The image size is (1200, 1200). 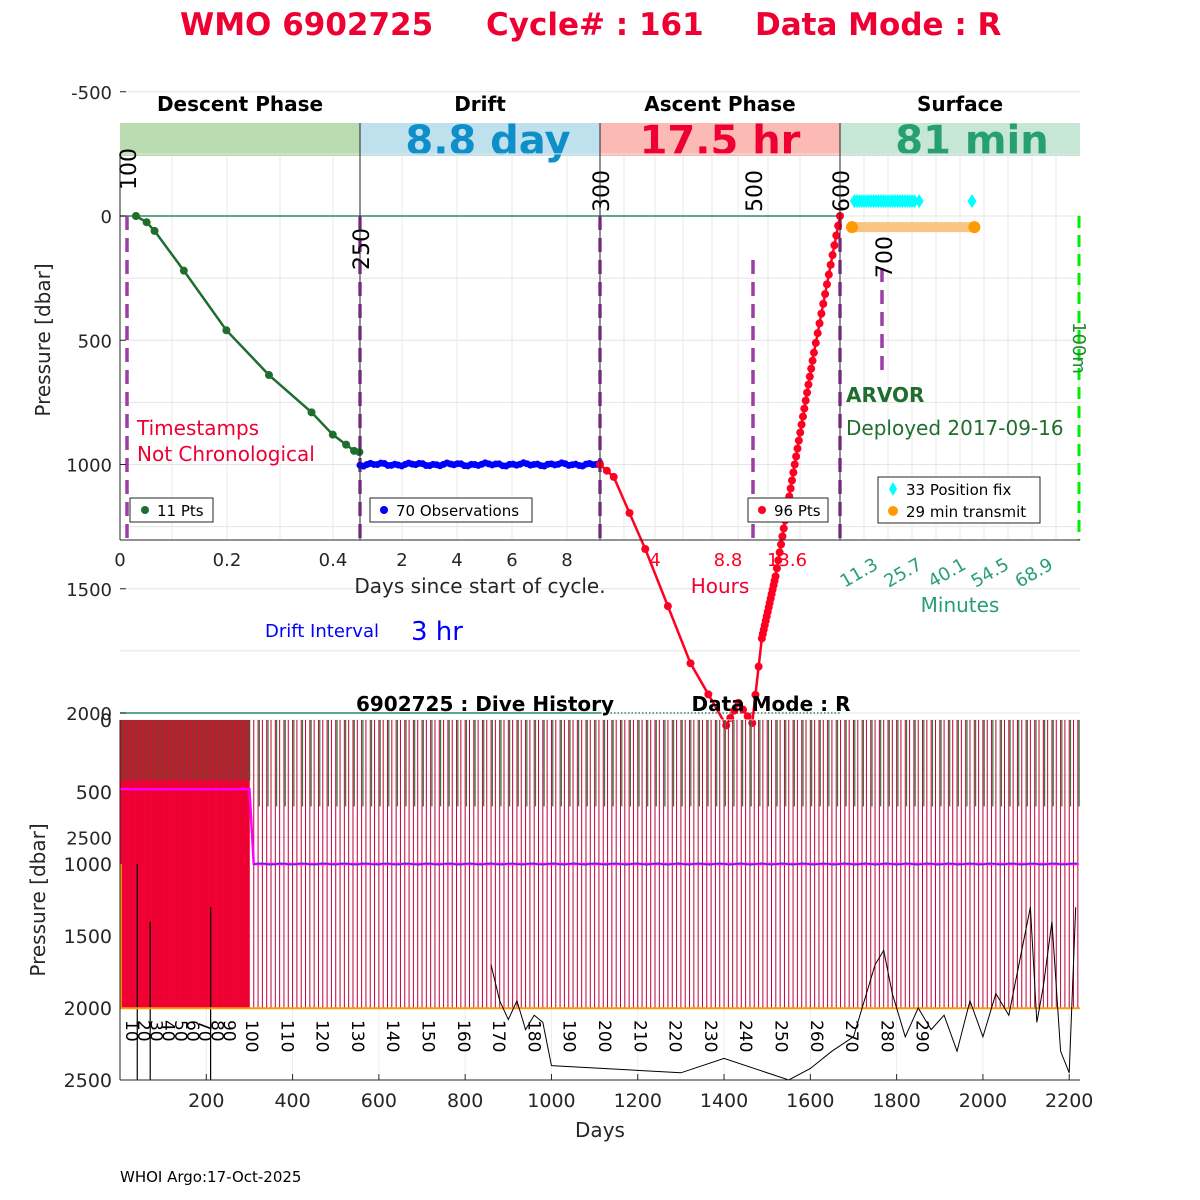 I want to click on bottom-x-tick-label: 1600, so click(x=810, y=1101).